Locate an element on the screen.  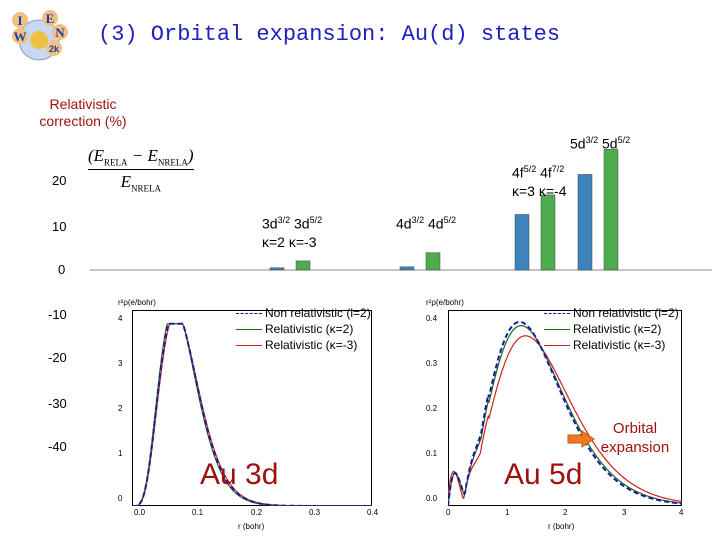
note-line: expansion is located at coordinates (635, 447).